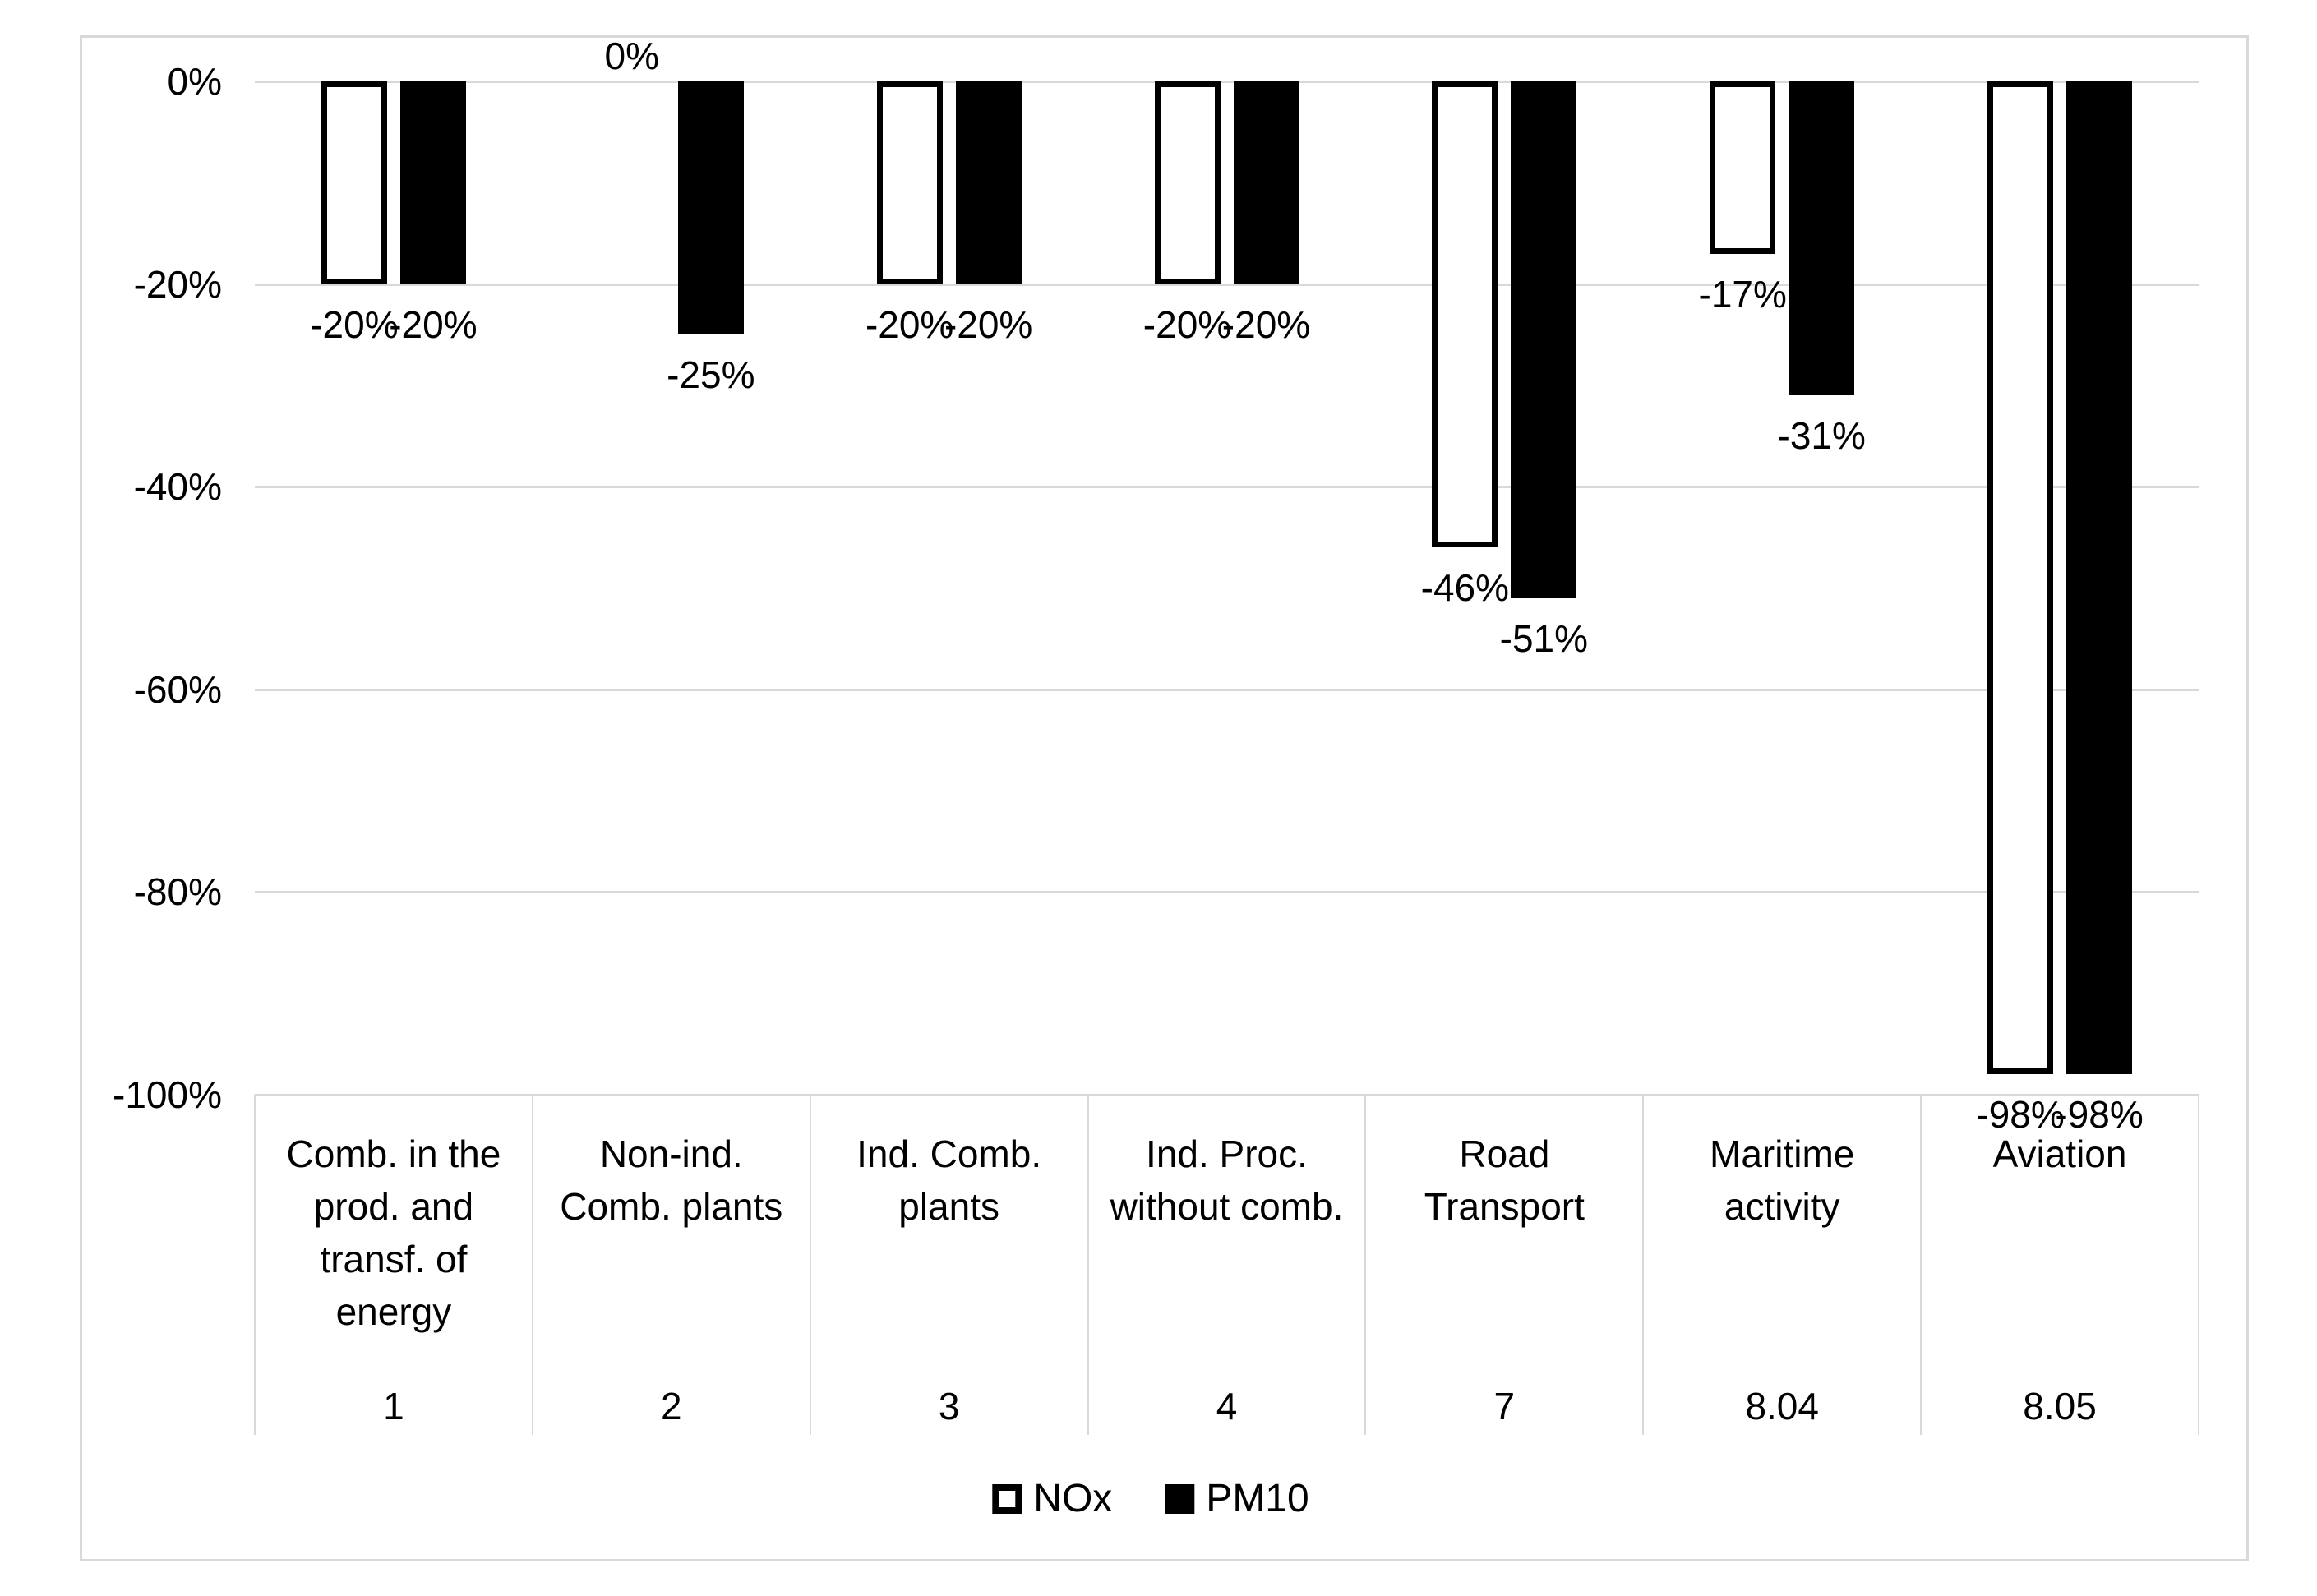 The width and height of the screenshot is (2317, 1596). I want to click on category-label: Ind. Comb. plants, so click(949, 1180).